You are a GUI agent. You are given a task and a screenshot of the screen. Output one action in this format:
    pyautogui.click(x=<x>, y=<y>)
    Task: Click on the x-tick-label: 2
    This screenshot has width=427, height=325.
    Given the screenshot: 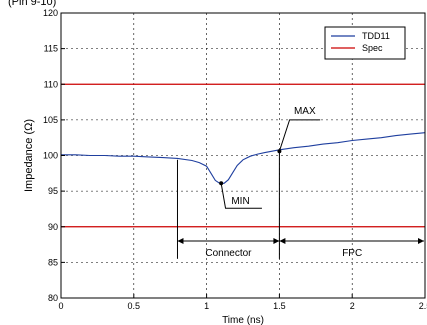 What is the action you would take?
    pyautogui.click(x=352, y=306)
    